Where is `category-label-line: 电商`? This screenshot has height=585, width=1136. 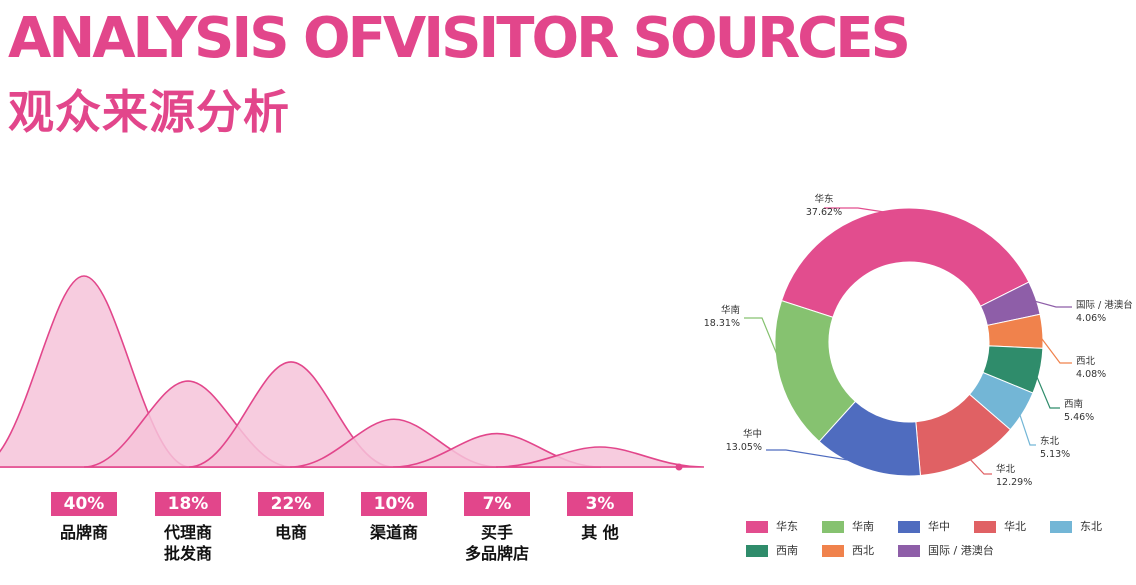
category-label-line: 电商 is located at coordinates (290, 532).